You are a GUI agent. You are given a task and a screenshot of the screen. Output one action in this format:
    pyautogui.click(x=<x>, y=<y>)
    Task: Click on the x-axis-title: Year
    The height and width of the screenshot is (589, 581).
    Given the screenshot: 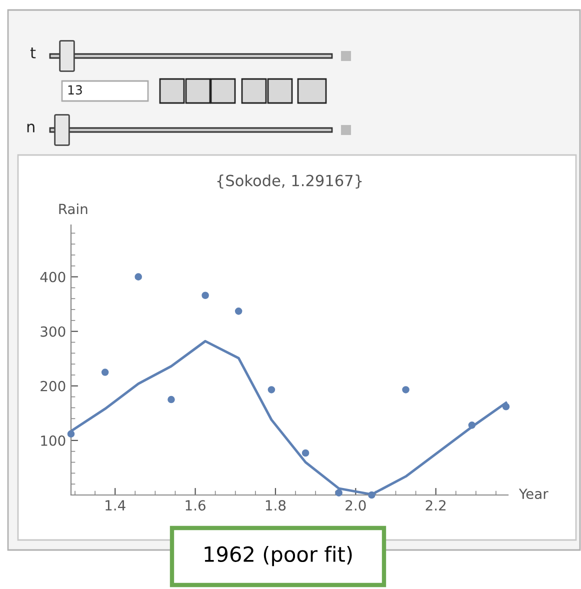 What is the action you would take?
    pyautogui.click(x=533, y=494)
    